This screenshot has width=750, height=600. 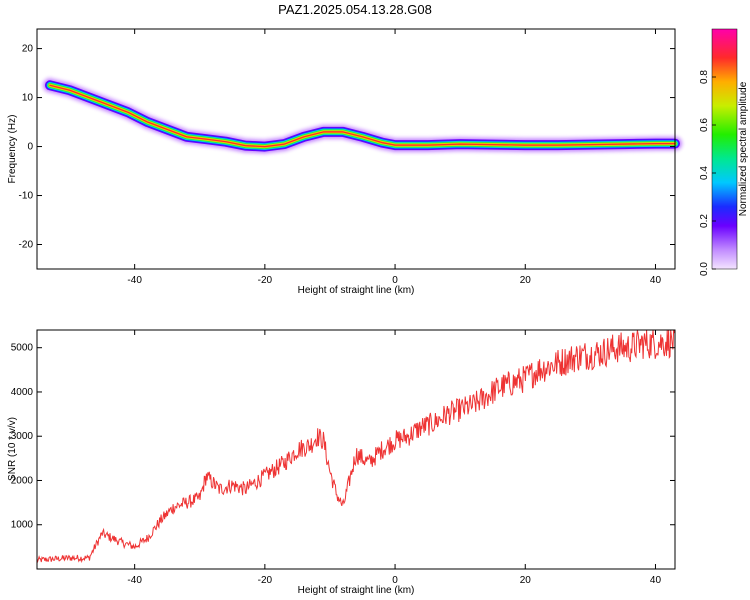 What do you see at coordinates (704, 125) in the screenshot?
I see `colorbar-tick-label: 0.6` at bounding box center [704, 125].